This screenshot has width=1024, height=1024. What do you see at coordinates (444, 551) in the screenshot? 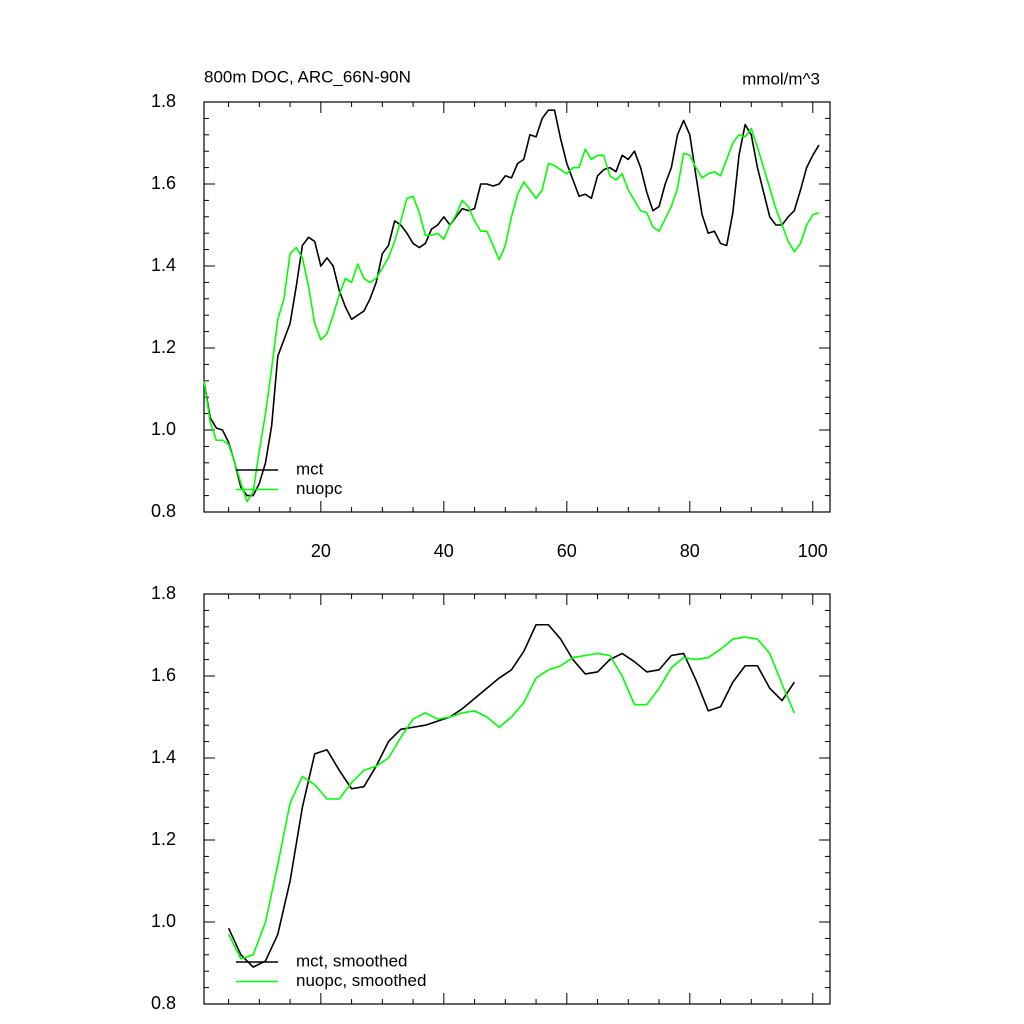
I see `x-tick-label: 40` at bounding box center [444, 551].